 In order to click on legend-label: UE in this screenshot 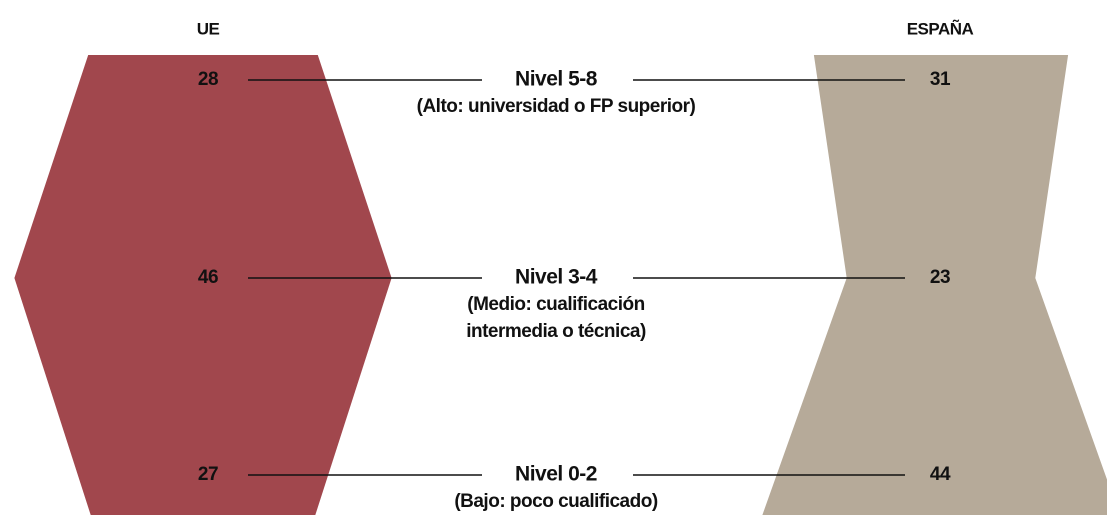, I will do `click(208, 28)`.